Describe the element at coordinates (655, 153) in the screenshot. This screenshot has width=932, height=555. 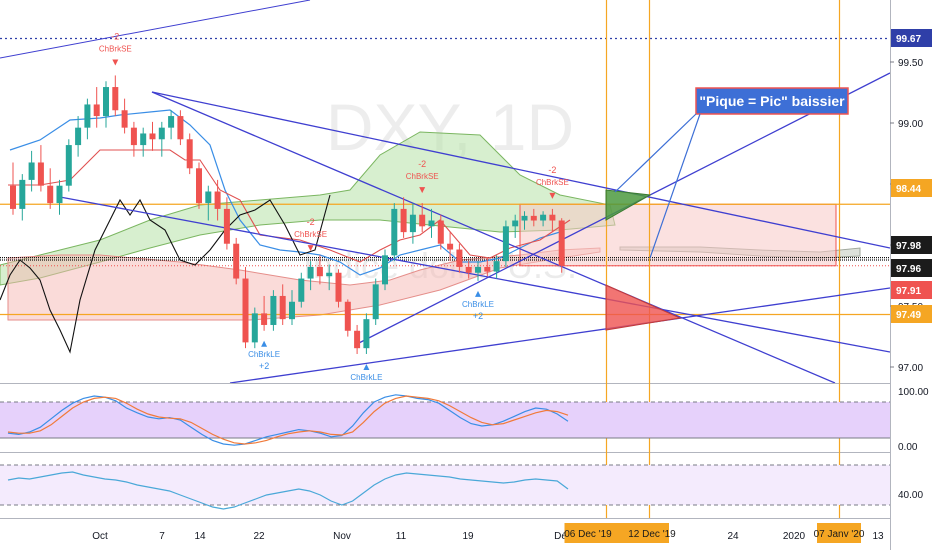
I see `callout-pointer` at that location.